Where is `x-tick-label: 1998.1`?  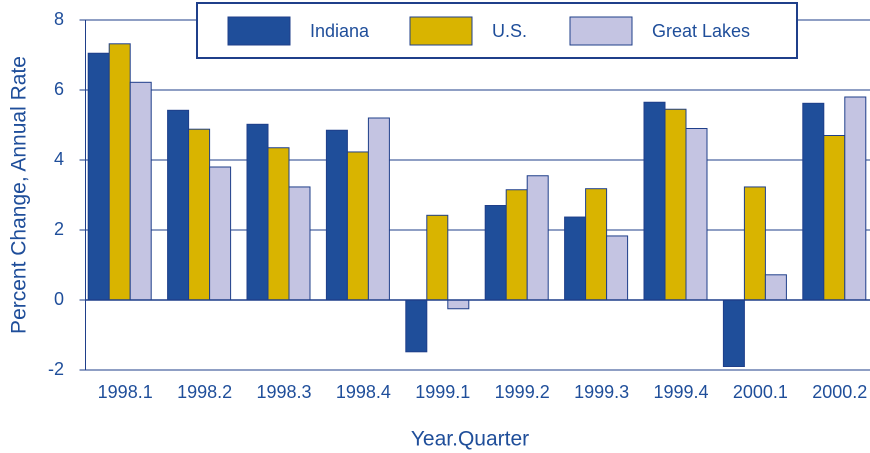
x-tick-label: 1998.1 is located at coordinates (125, 392).